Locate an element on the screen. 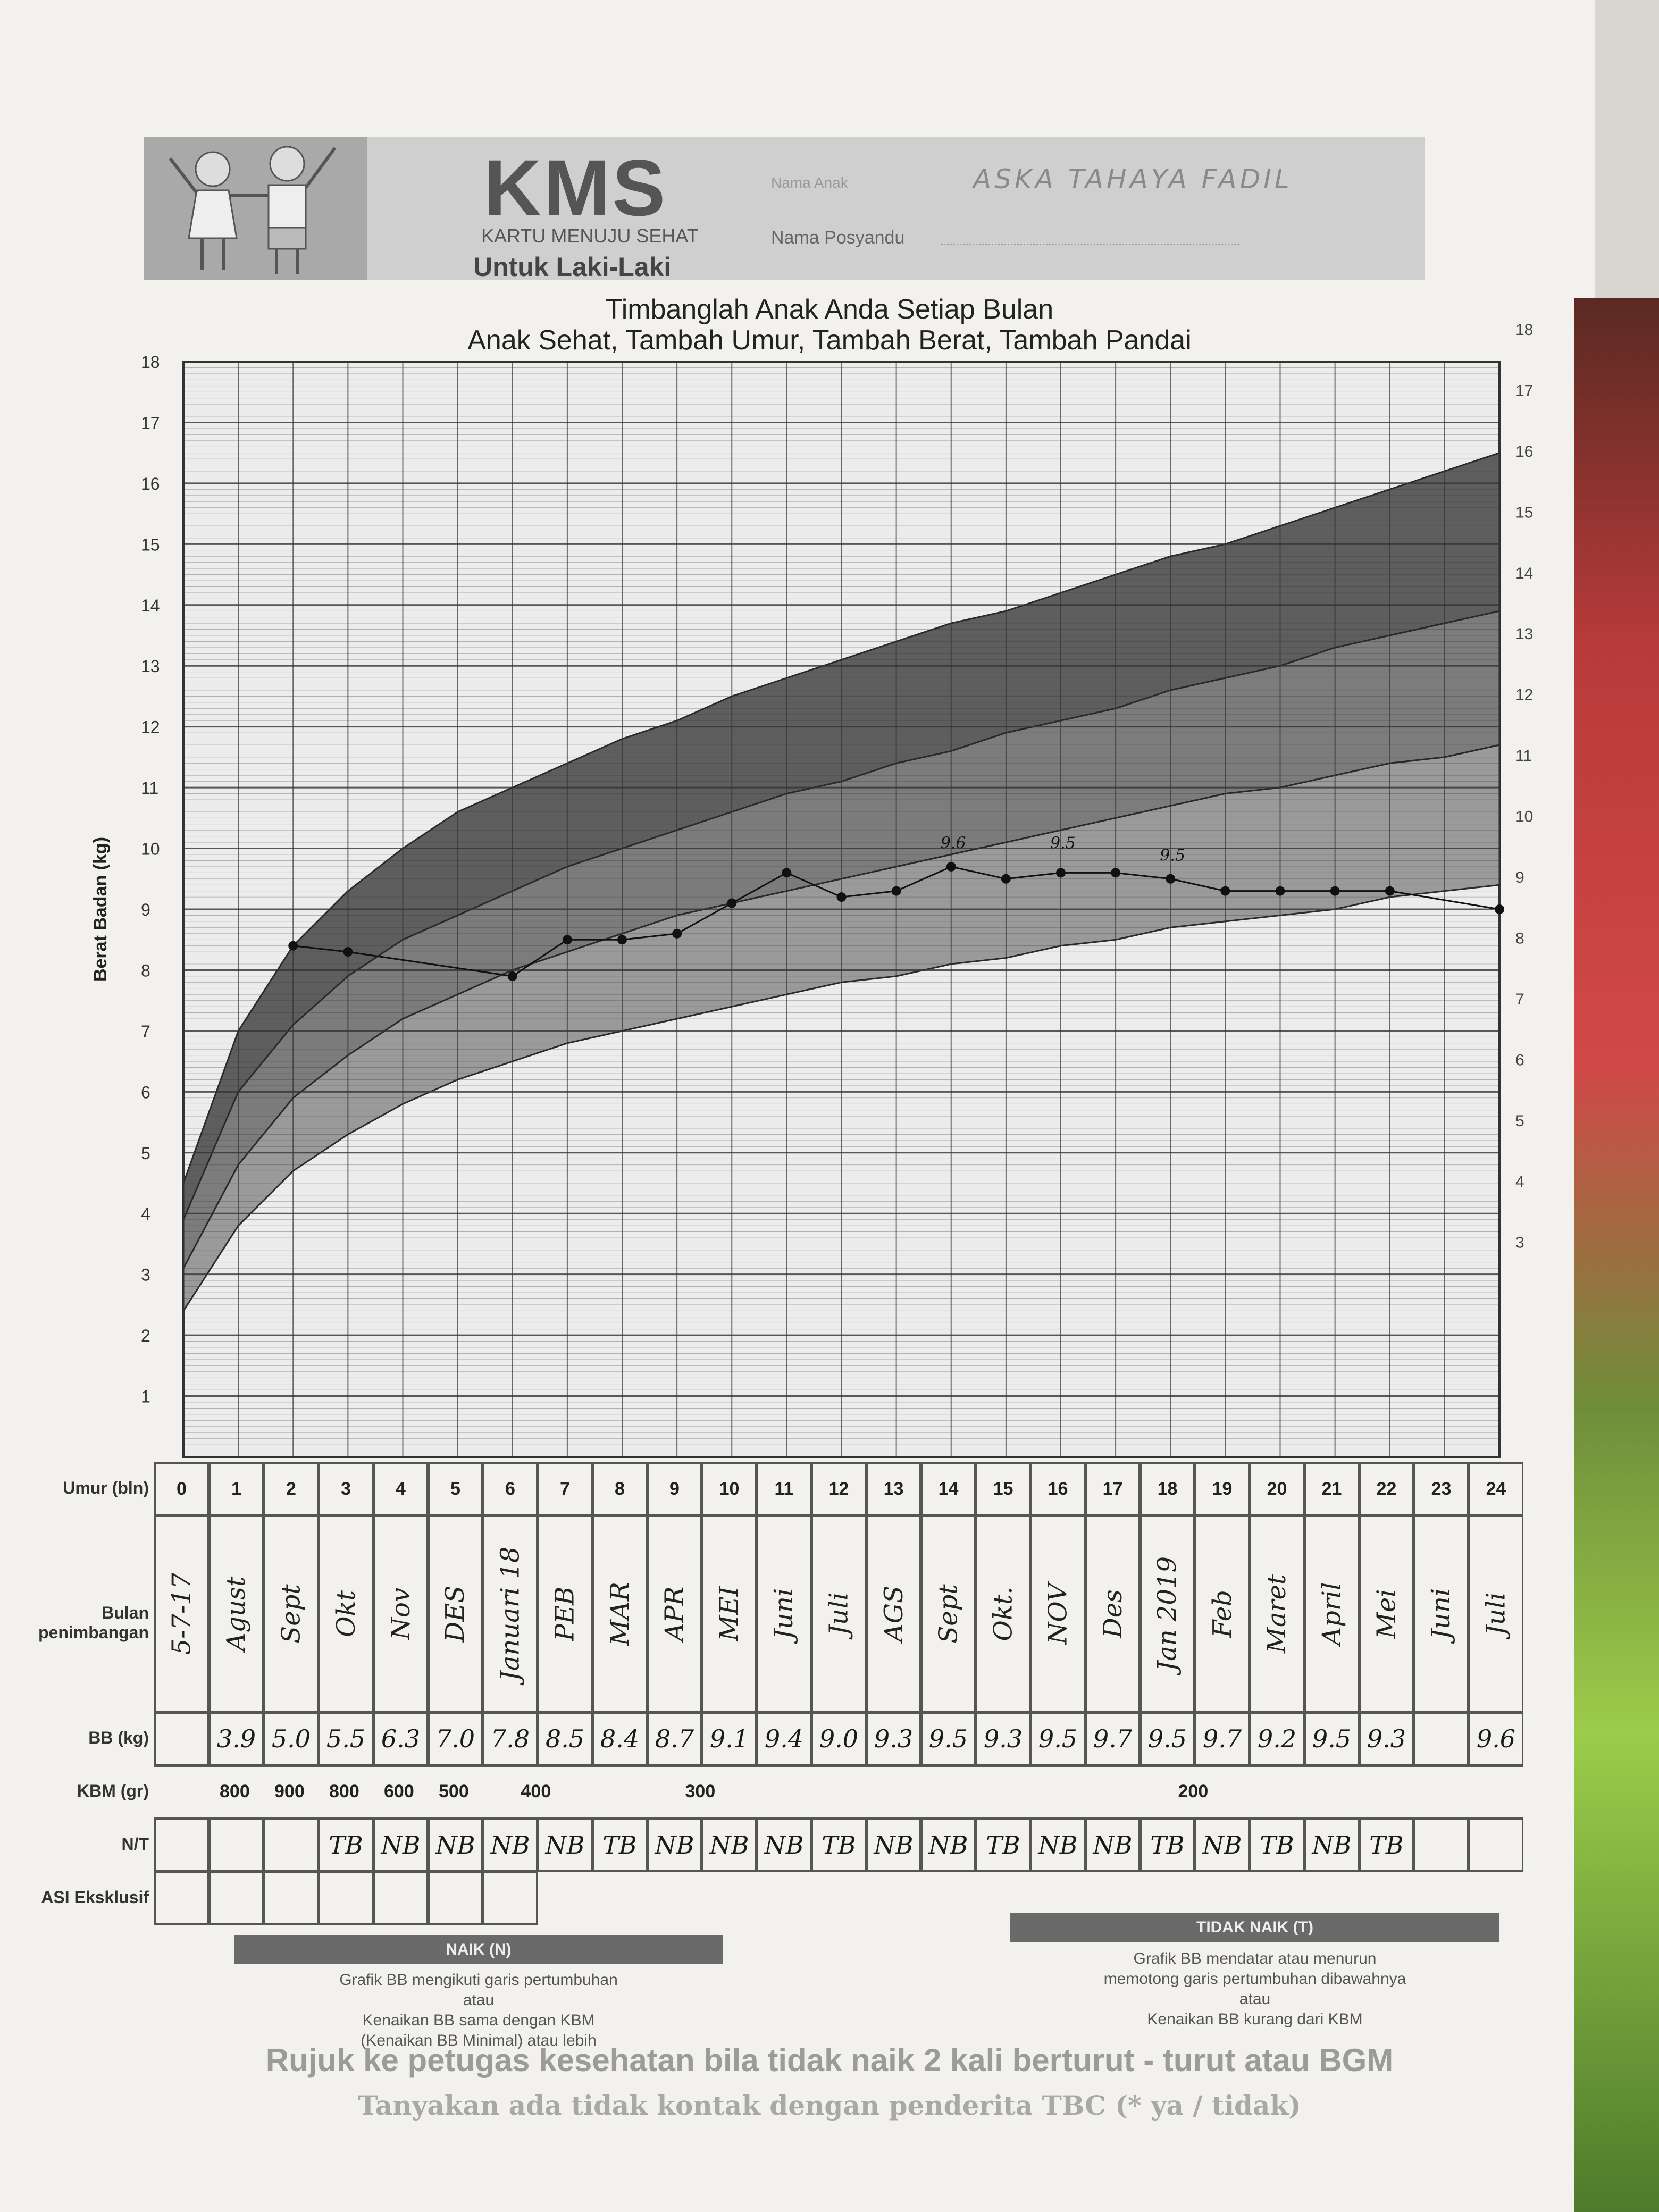 The image size is (1659, 2212). bulan-cell: Mei is located at coordinates (1386, 1613).